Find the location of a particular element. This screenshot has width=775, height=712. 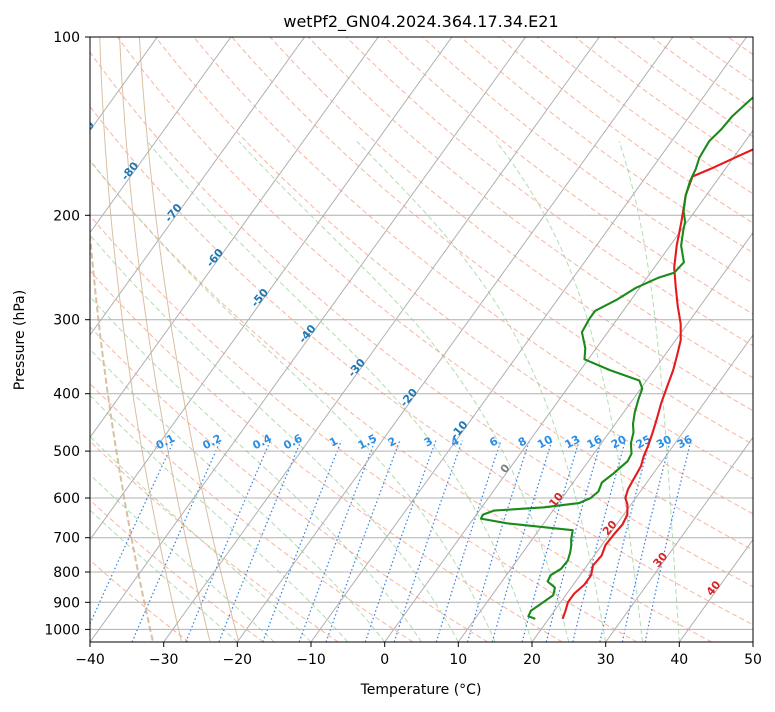

x-tick-label: −10 is located at coordinates (311, 660).